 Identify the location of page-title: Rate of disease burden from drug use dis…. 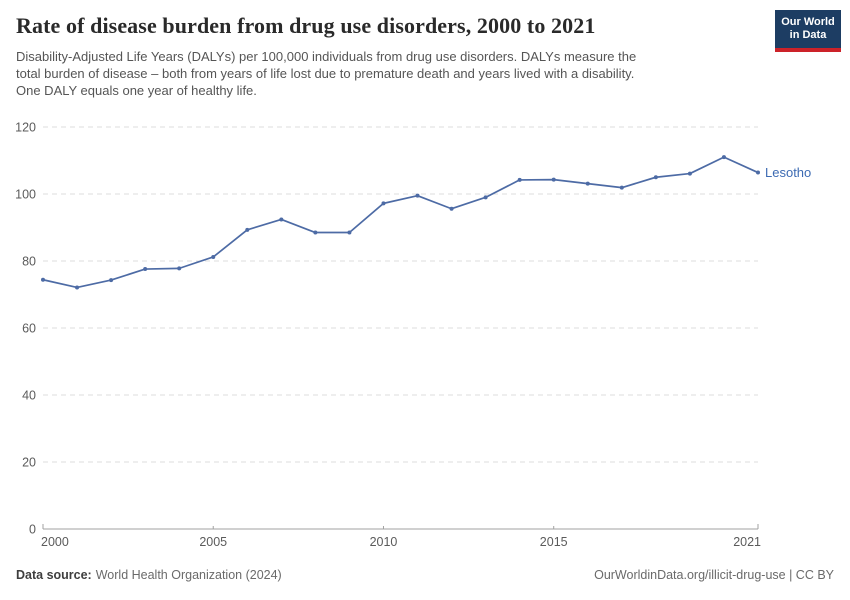
(306, 25).